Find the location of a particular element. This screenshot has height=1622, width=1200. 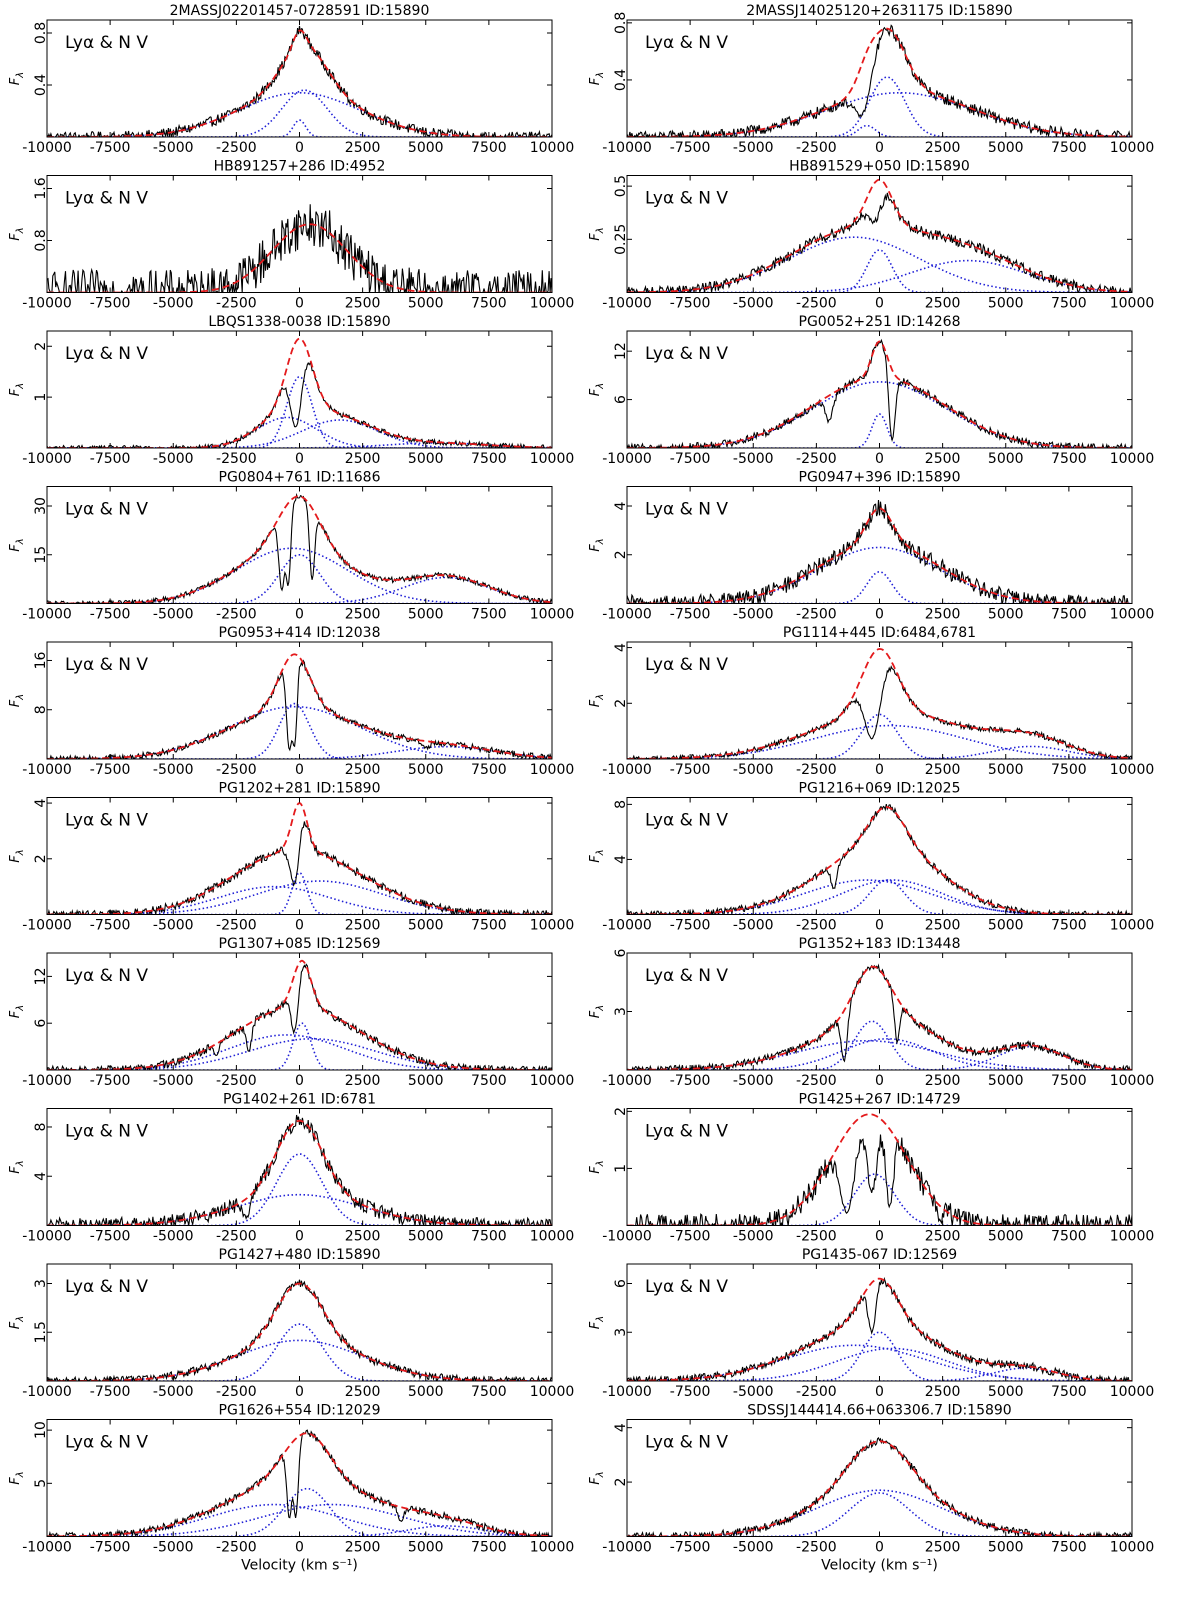

y-tick-label: 1.5 is located at coordinates (41, 1332).